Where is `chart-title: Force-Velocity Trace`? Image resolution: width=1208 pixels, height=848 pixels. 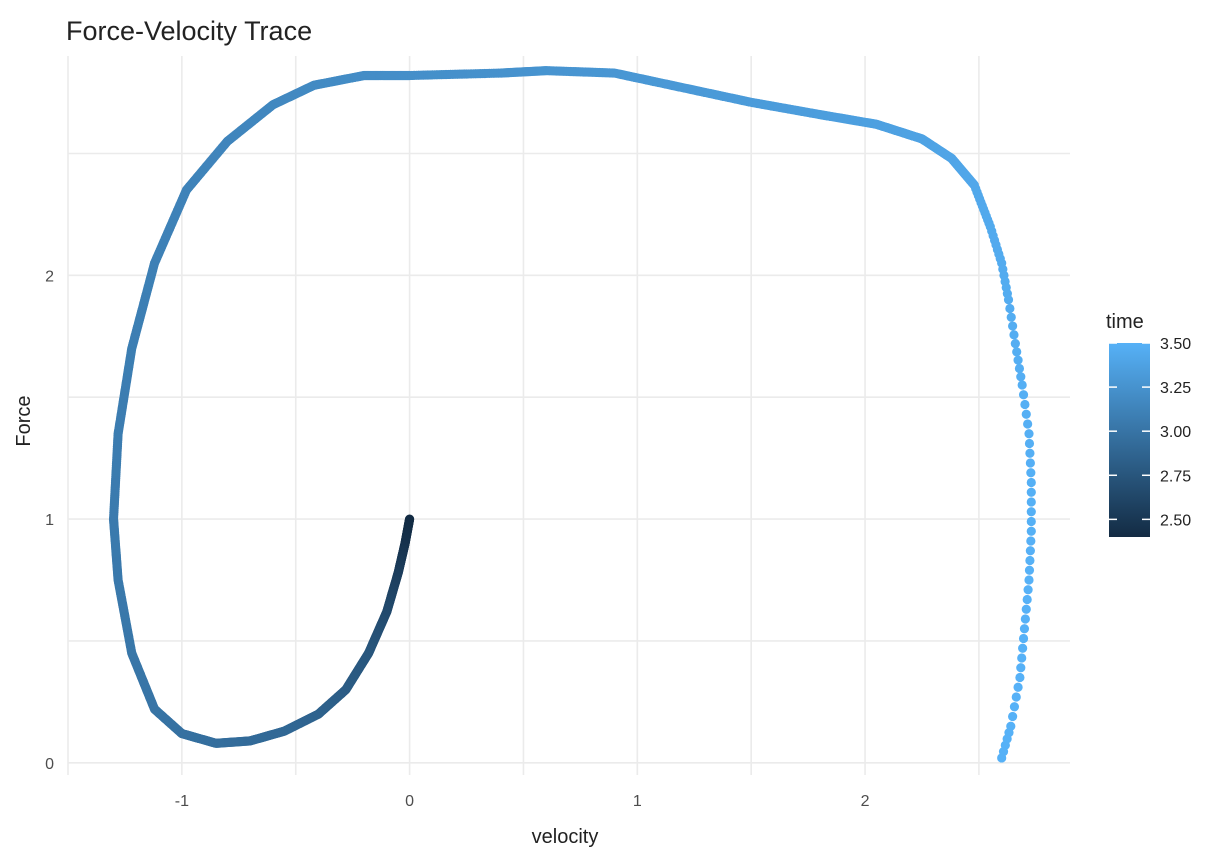 chart-title: Force-Velocity Trace is located at coordinates (189, 31).